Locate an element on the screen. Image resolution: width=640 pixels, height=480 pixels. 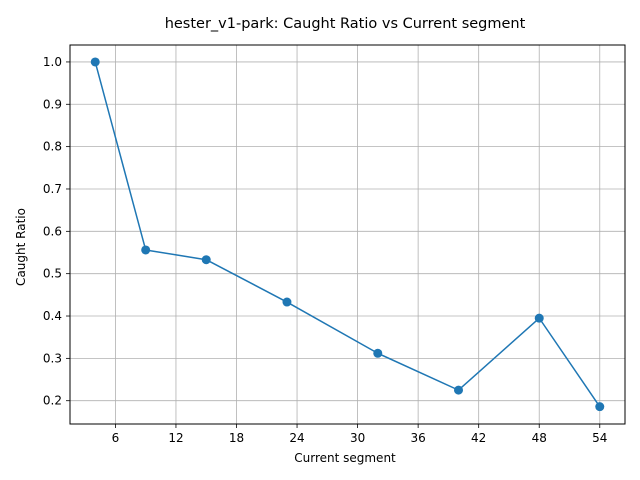
y-tick-label: 0.7 is located at coordinates (52, 189).